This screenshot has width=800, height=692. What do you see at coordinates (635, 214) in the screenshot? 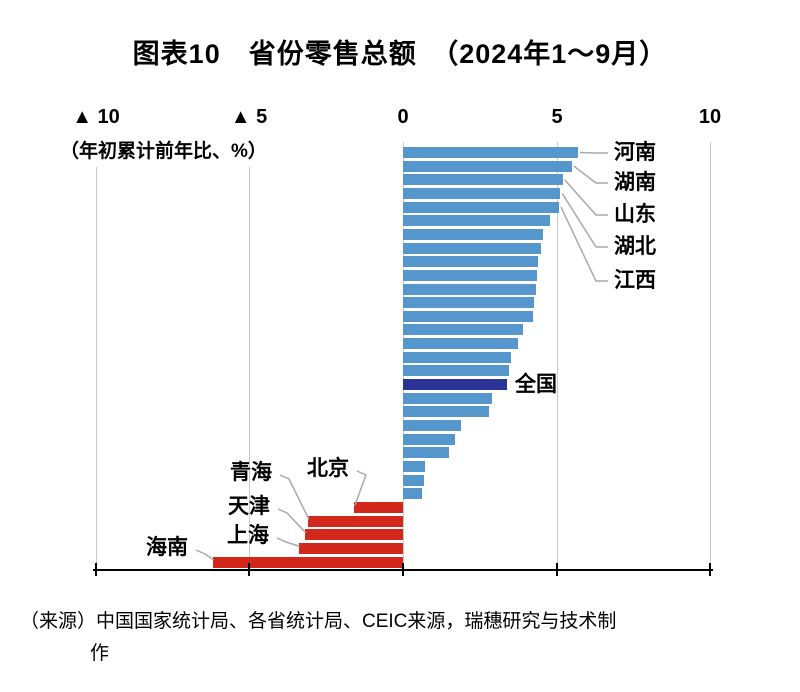
I see `province-label-right: 山东` at bounding box center [635, 214].